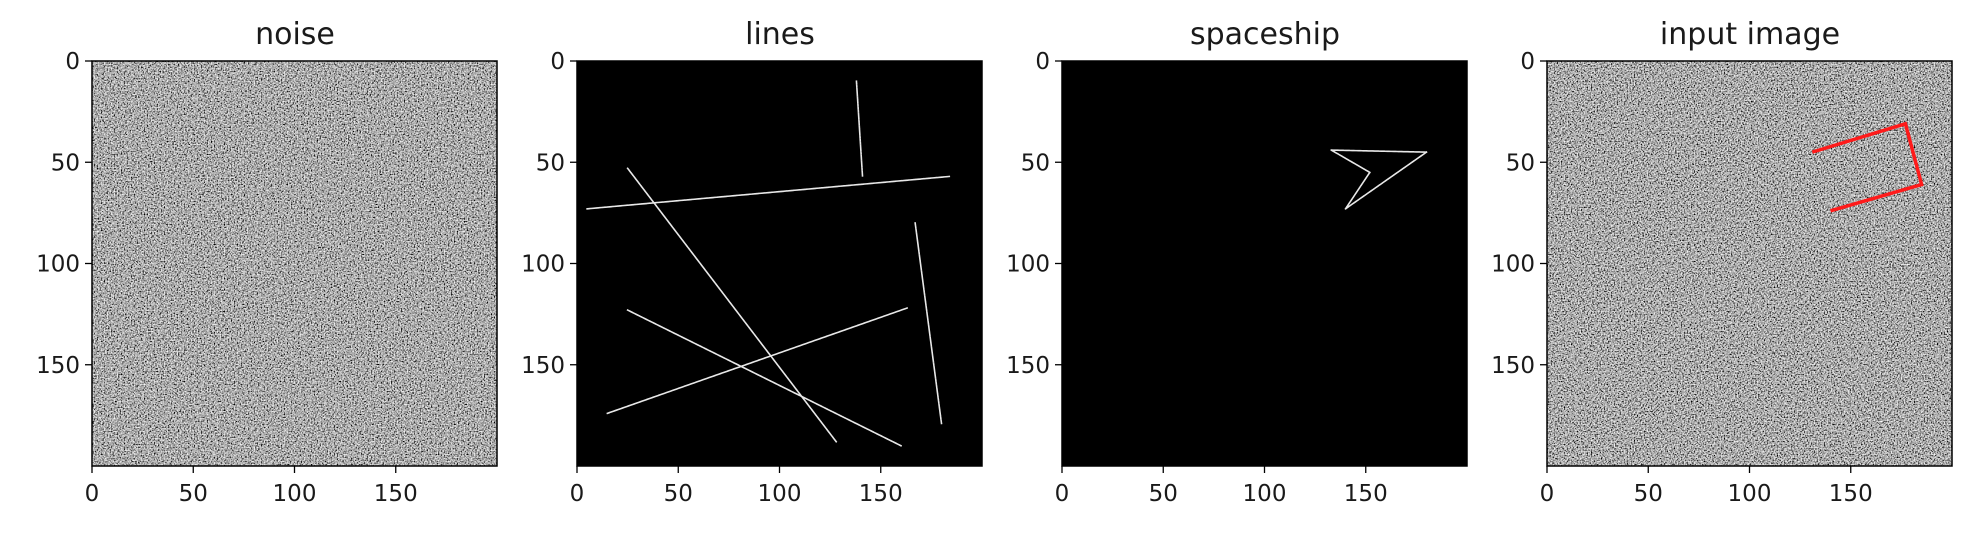 The height and width of the screenshot is (534, 1972). What do you see at coordinates (1750, 34) in the screenshot?
I see `panel-title: input image` at bounding box center [1750, 34].